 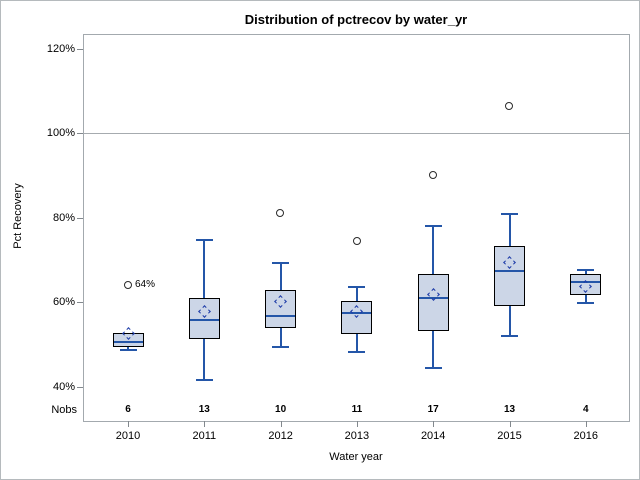 What do you see at coordinates (586, 409) in the screenshot?
I see `nobs-value: 4` at bounding box center [586, 409].